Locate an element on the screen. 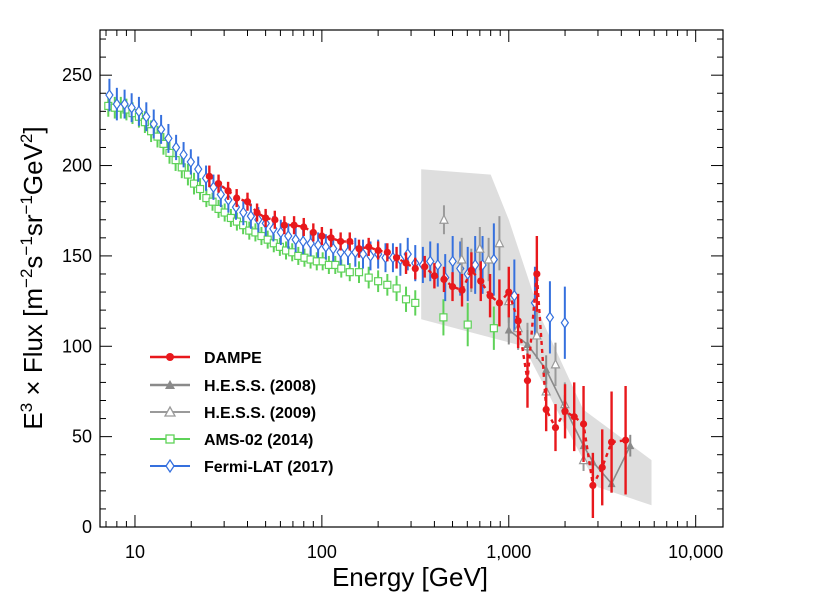 The width and height of the screenshot is (830, 599). x-tick-label: 10 is located at coordinates (135, 552).